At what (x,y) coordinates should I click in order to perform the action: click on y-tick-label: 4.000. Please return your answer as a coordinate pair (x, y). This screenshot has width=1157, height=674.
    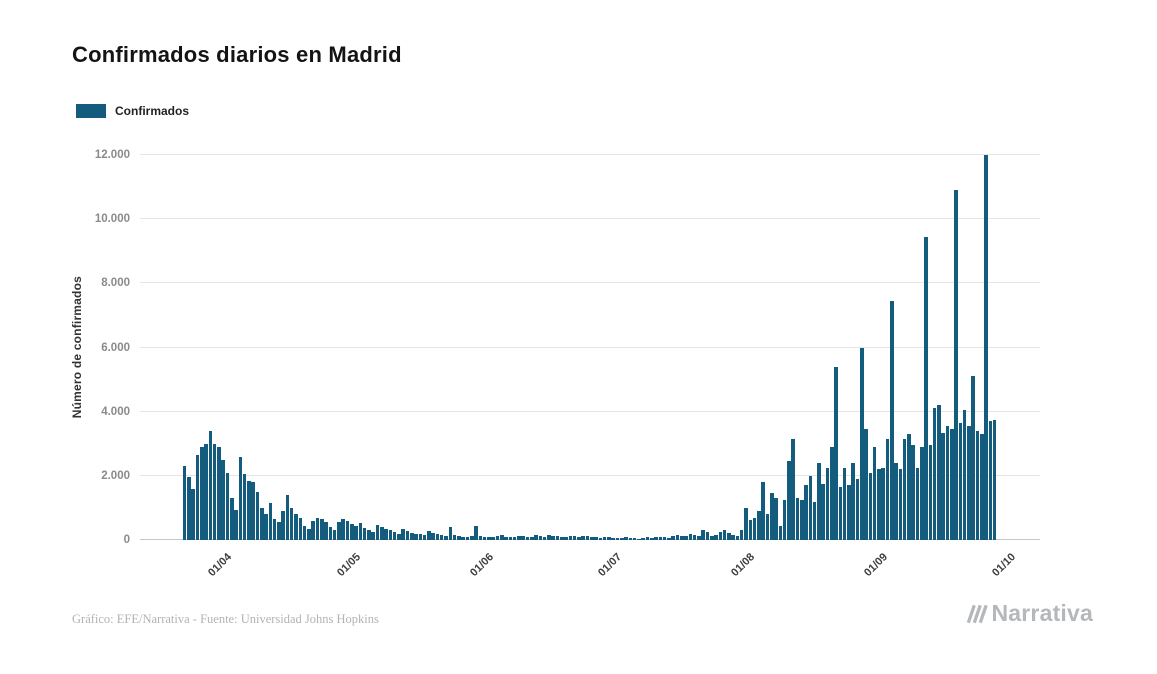
    Looking at the image, I should click on (115, 411).